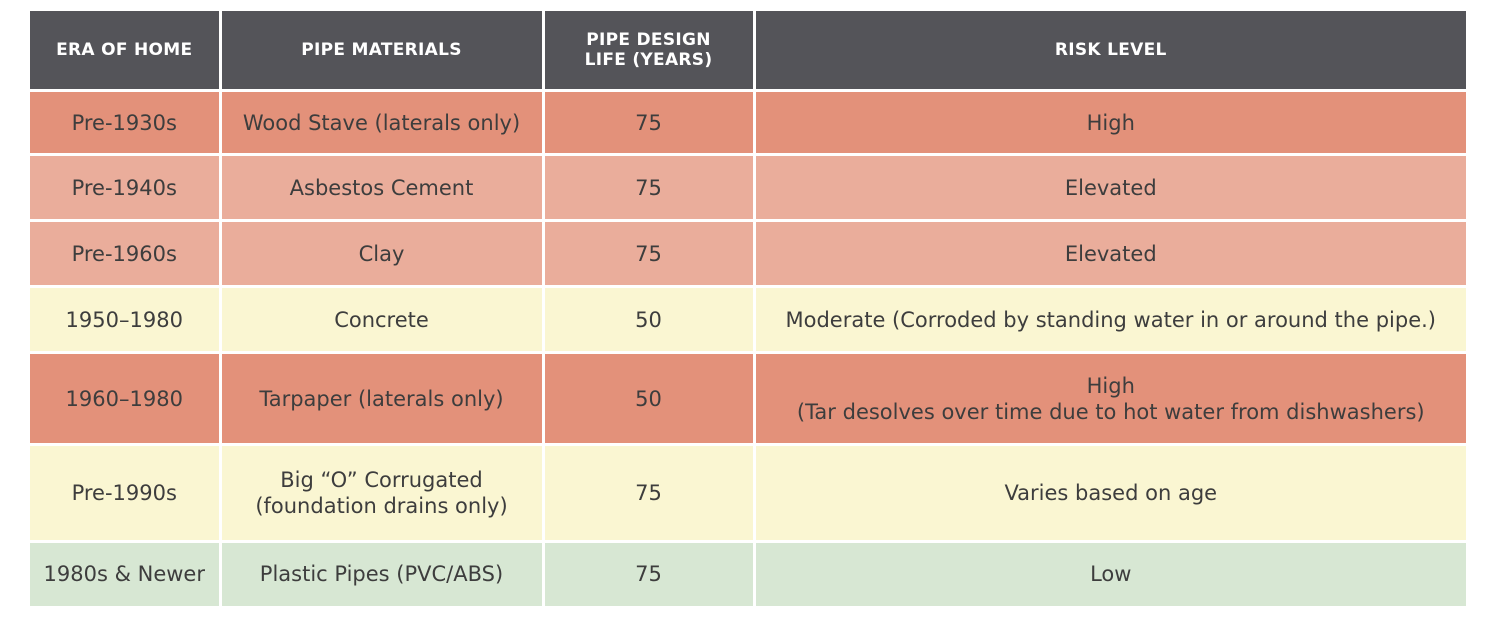  I want to click on header-risk-level: RISK LEVEL, so click(1109, 51).